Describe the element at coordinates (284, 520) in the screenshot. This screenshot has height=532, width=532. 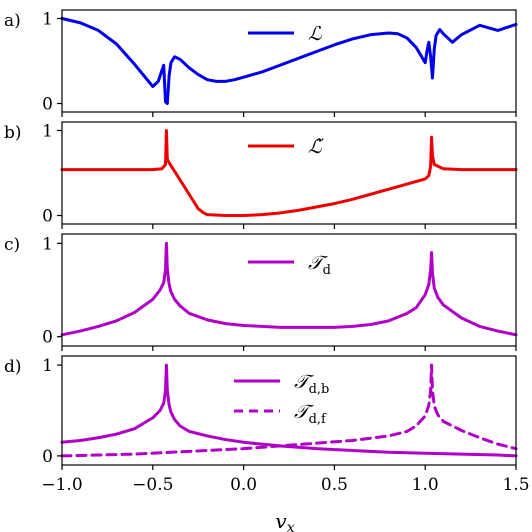
I see `x-axis-label: vx` at that location.